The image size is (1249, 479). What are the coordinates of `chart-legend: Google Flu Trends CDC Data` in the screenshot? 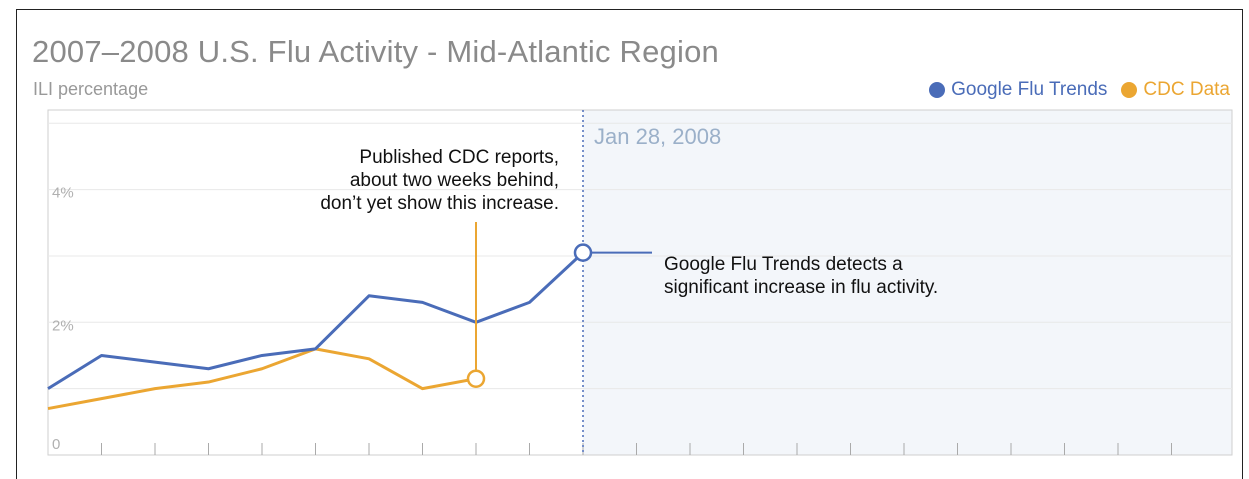 It's located at (1072, 90).